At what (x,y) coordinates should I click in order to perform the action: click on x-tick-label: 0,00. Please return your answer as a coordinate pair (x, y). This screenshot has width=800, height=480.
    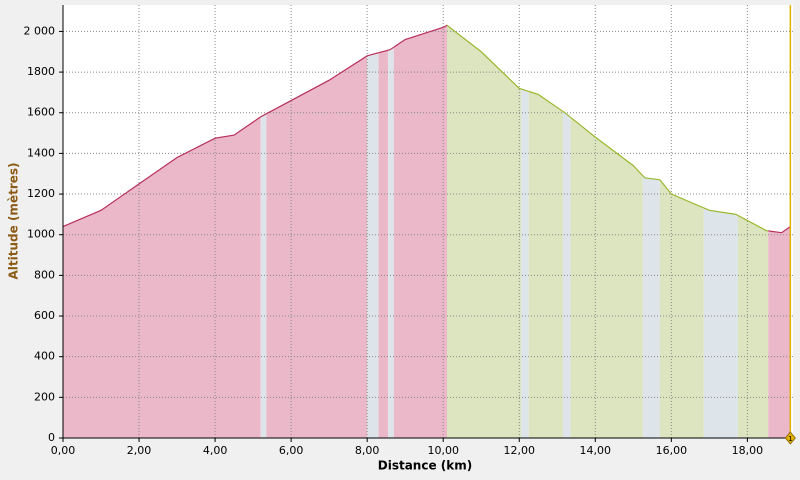
    Looking at the image, I should click on (63, 450).